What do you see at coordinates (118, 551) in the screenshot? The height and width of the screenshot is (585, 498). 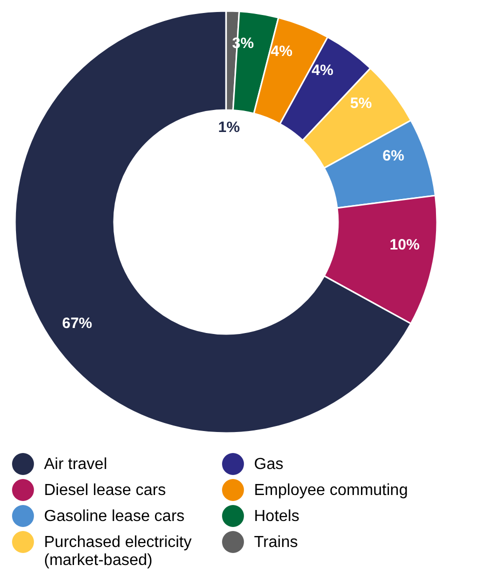 I see `legend-label: Purchased electricity (market-based)` at bounding box center [118, 551].